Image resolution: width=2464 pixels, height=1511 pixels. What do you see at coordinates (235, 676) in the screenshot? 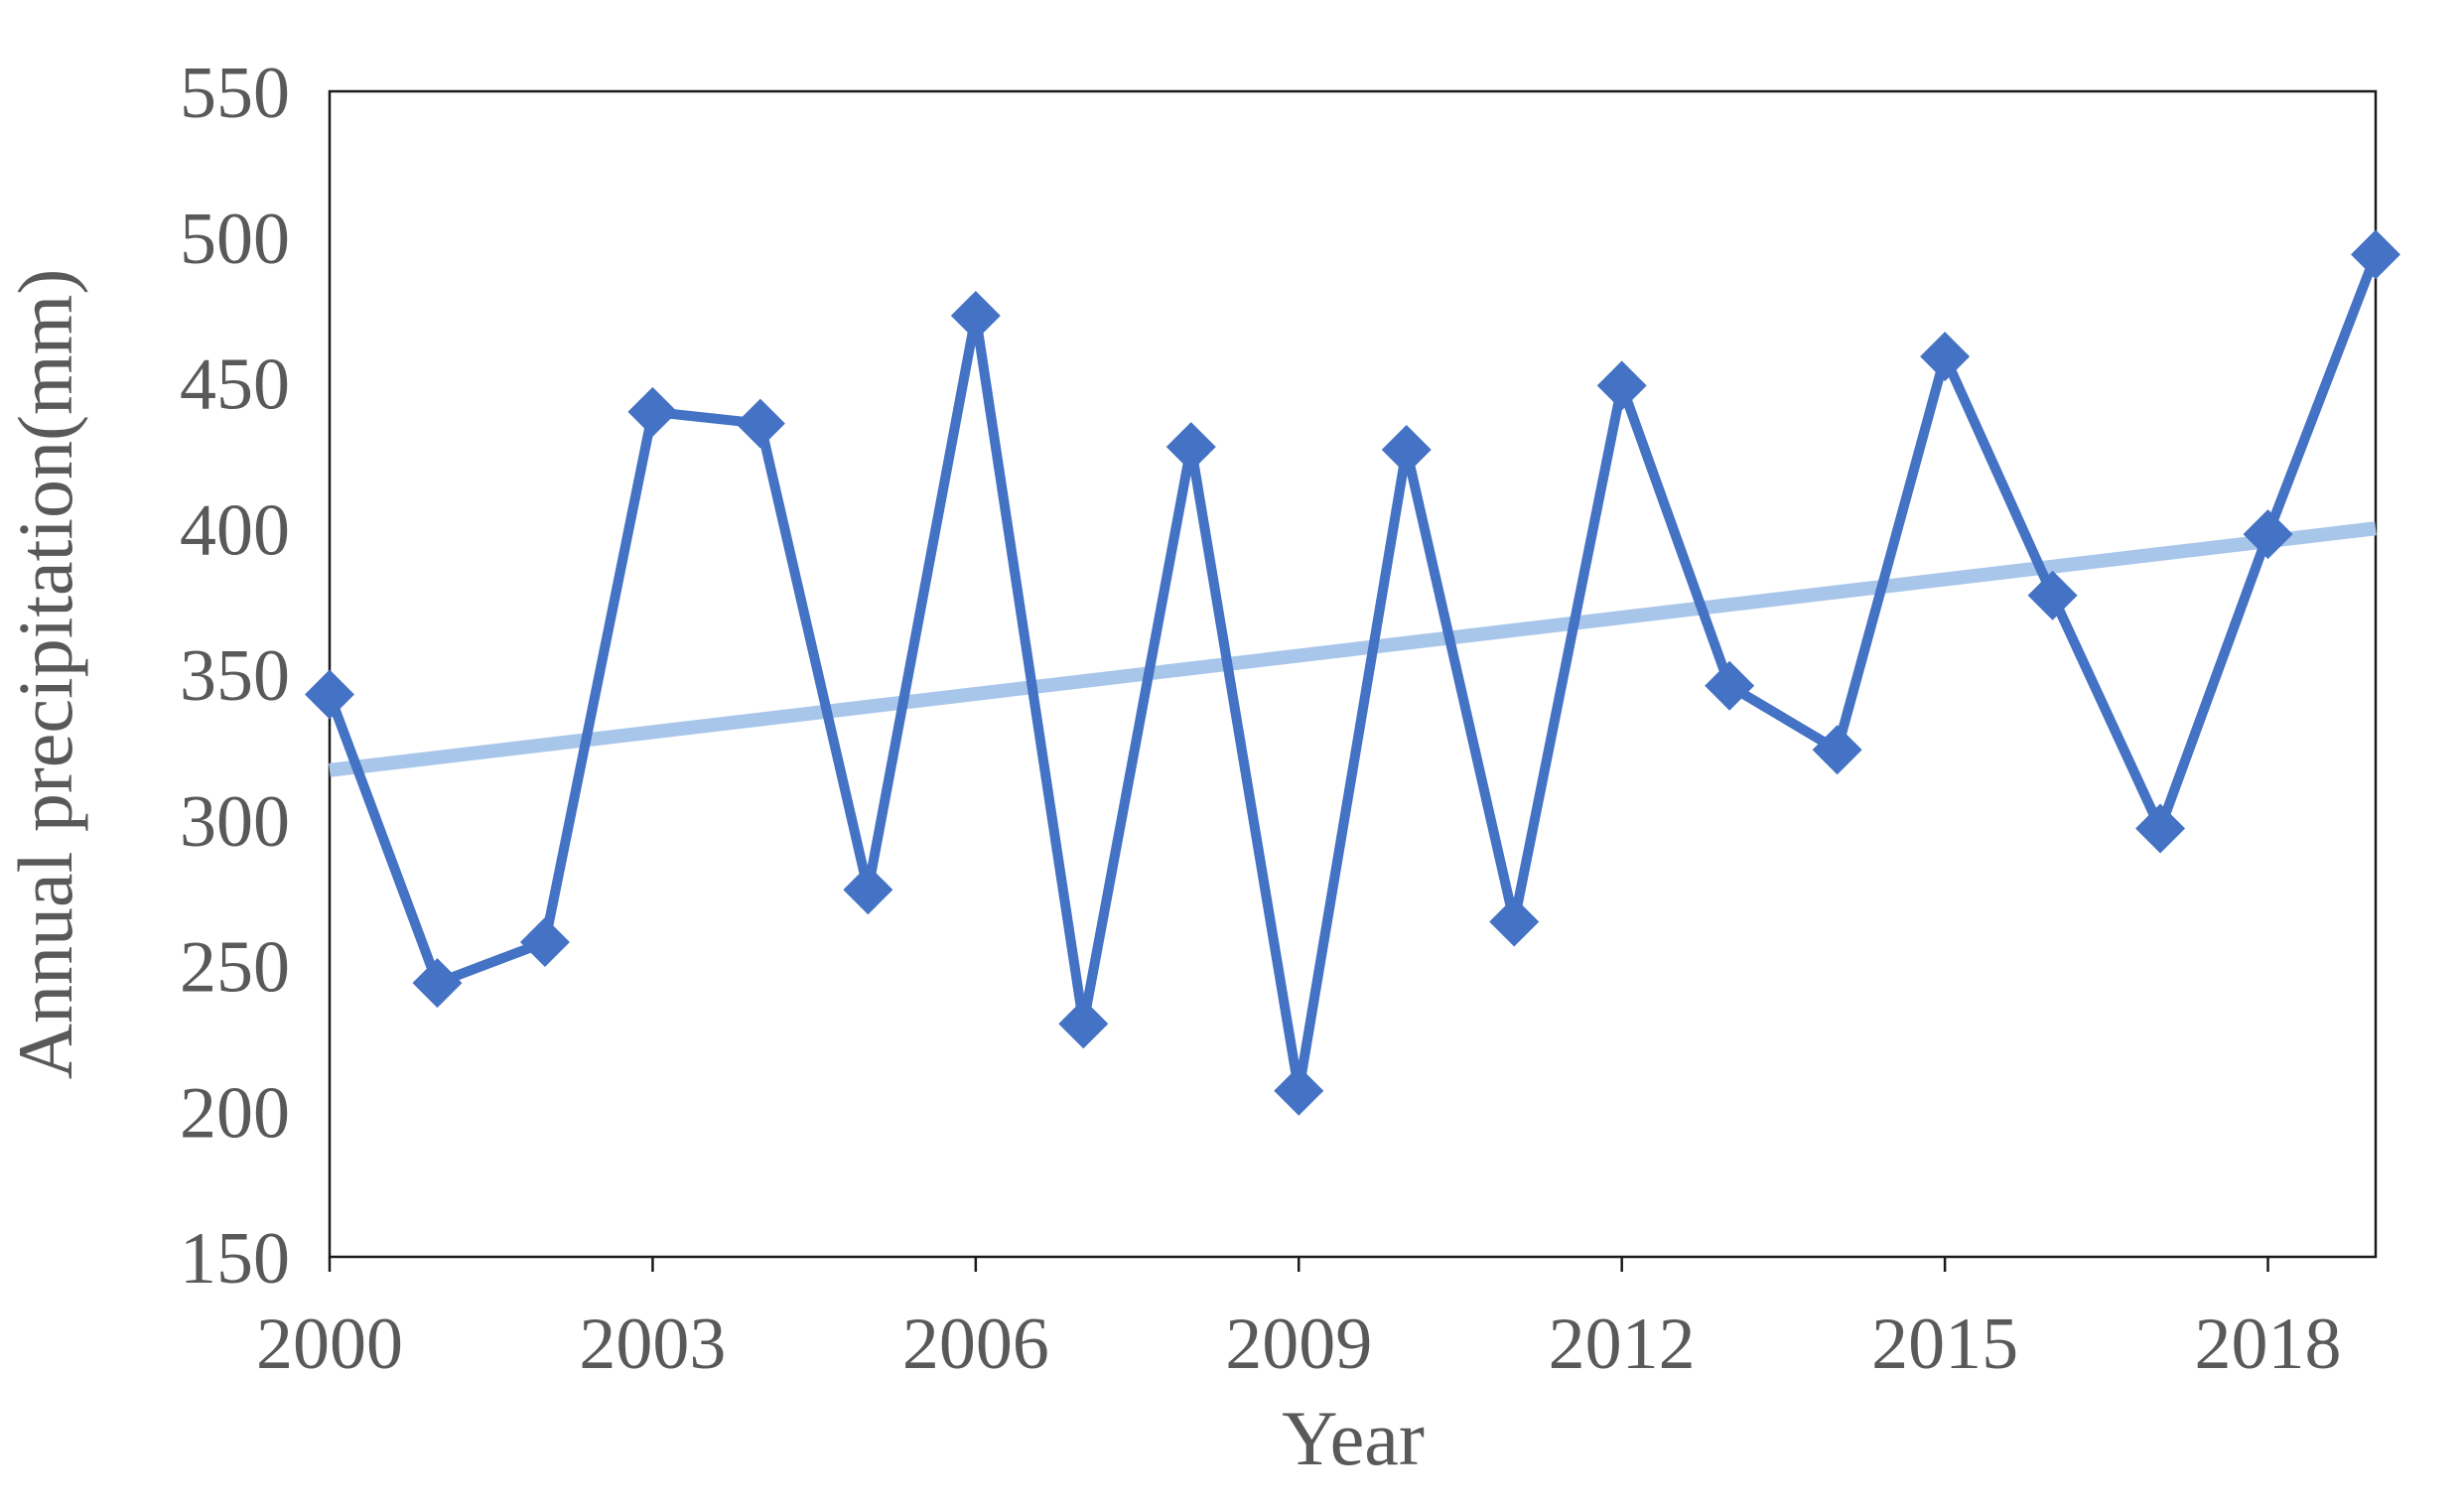
I see `y-axis-tick-label: 350` at bounding box center [235, 676].